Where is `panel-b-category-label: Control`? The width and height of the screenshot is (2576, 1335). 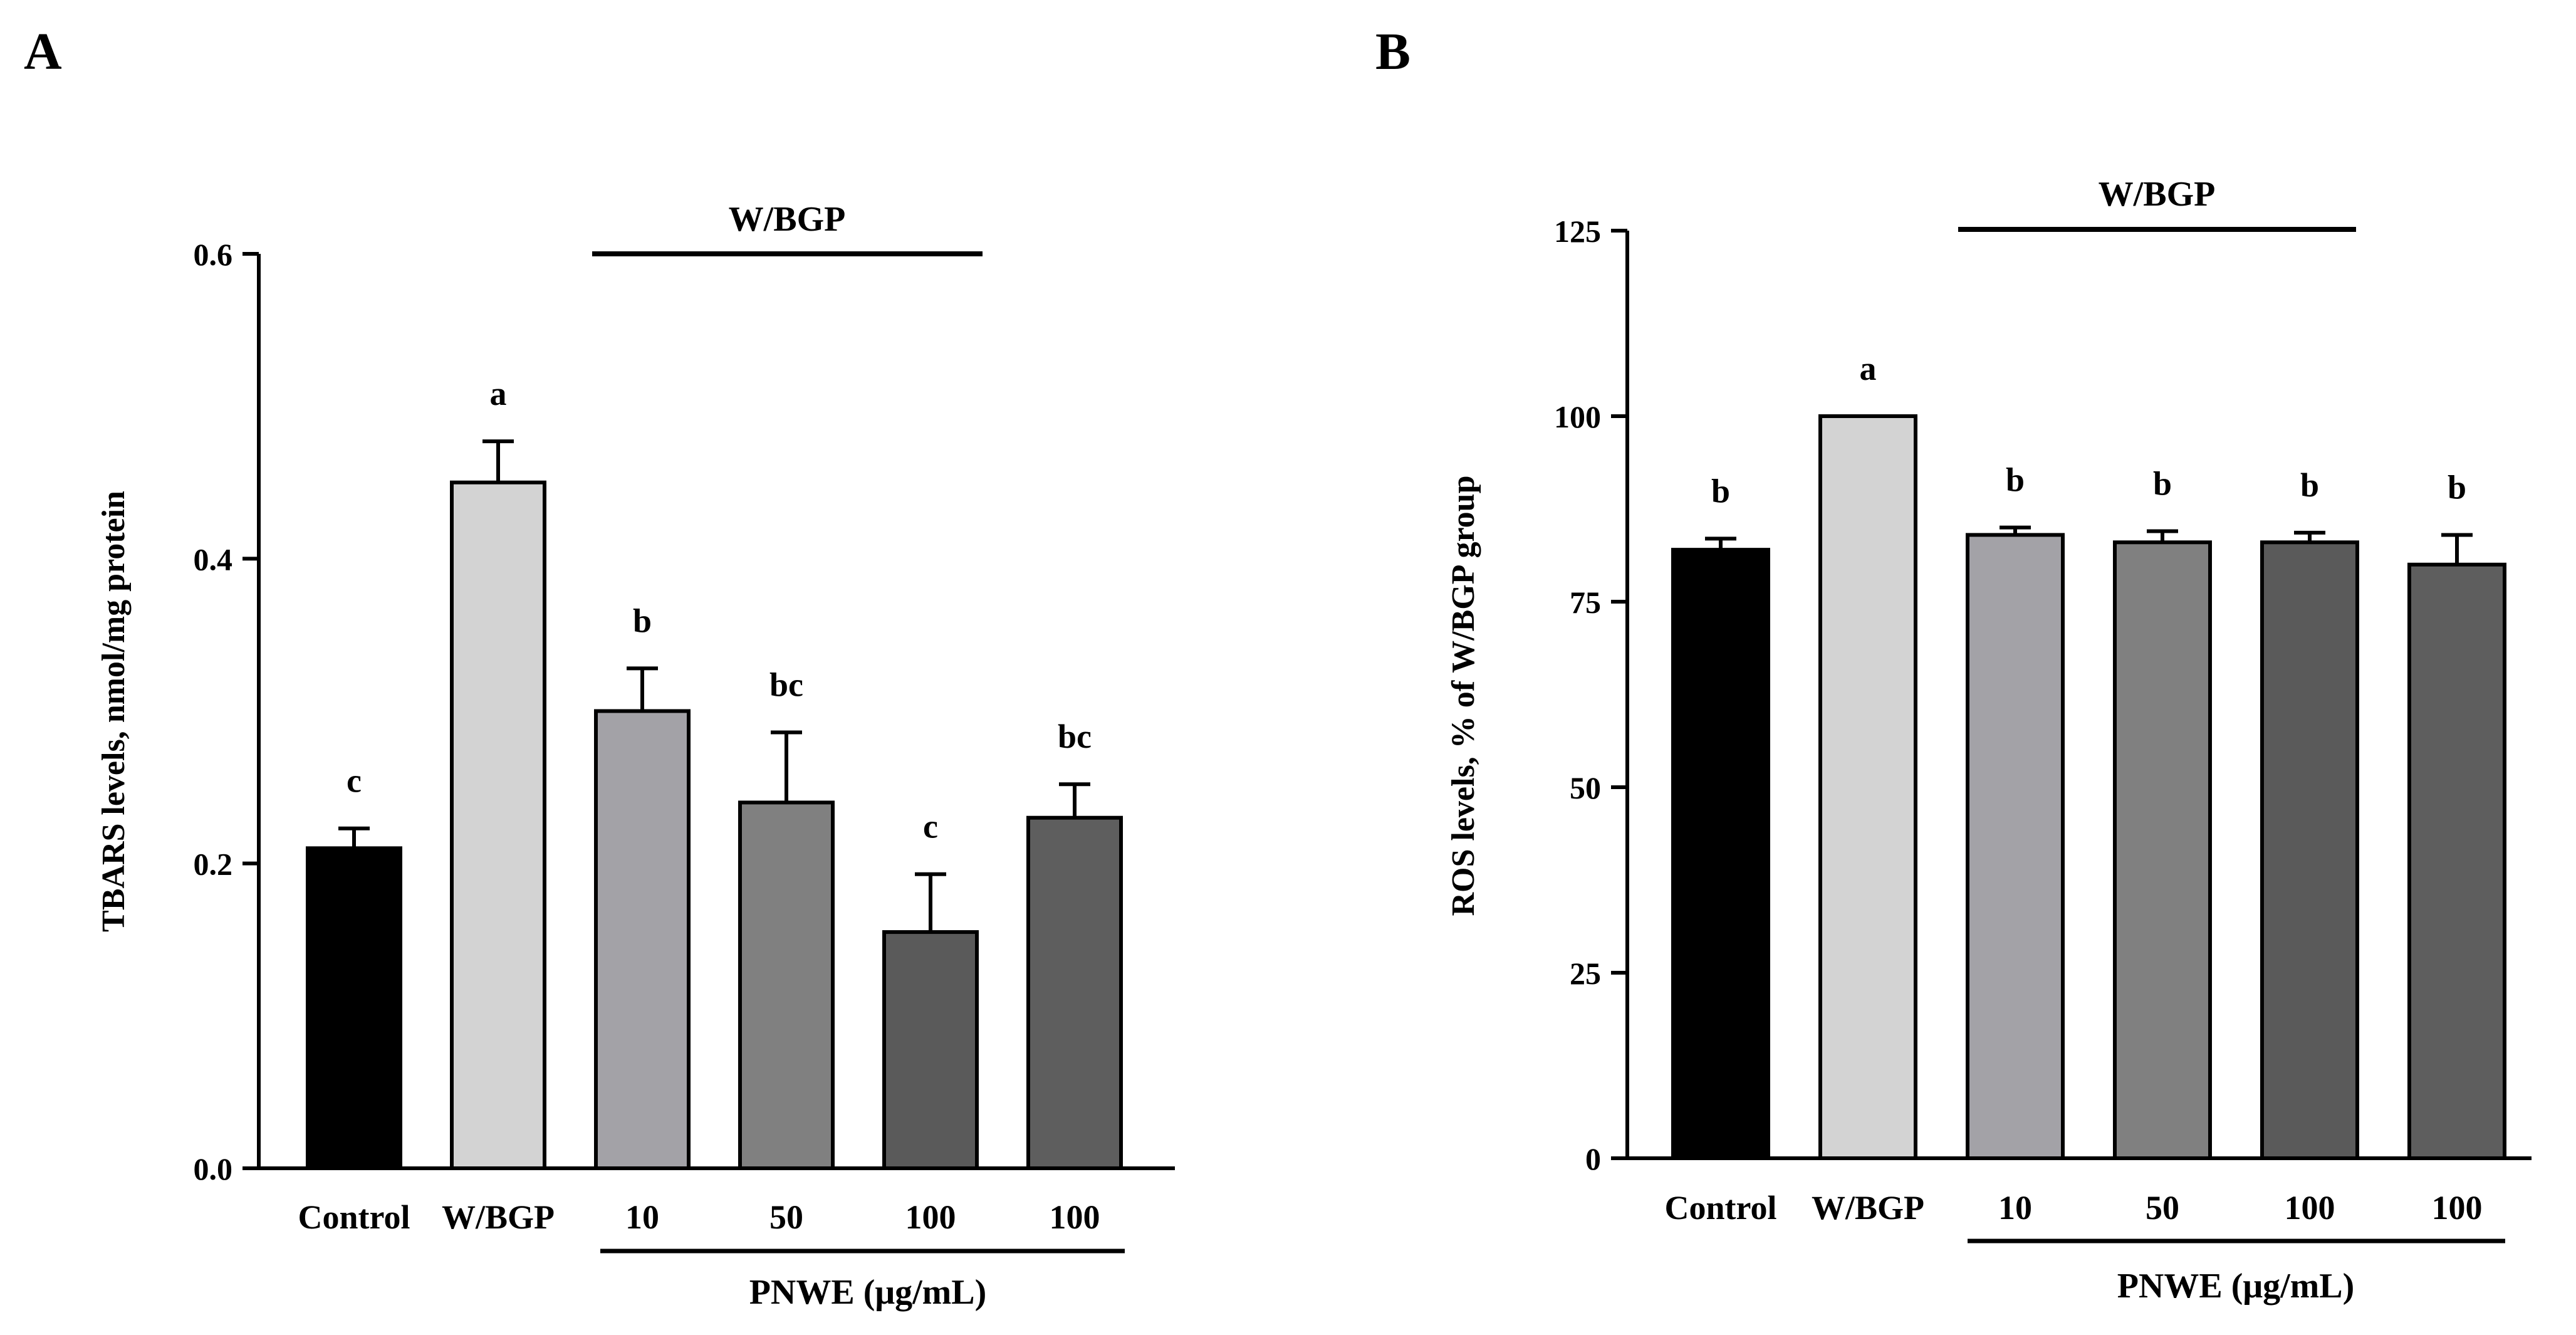
panel-b-category-label: Control is located at coordinates (1720, 1208).